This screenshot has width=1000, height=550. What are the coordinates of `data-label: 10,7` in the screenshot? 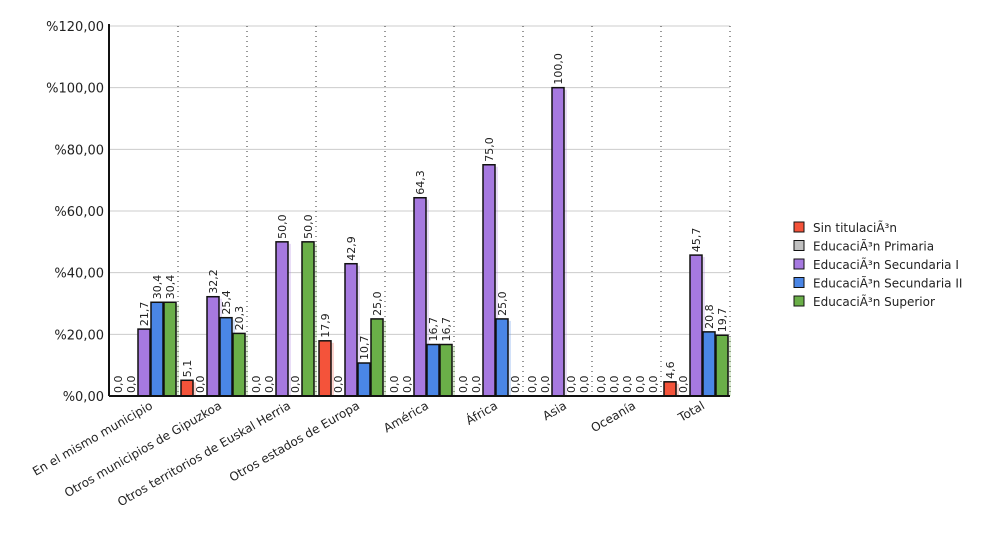 It's located at (364, 348).